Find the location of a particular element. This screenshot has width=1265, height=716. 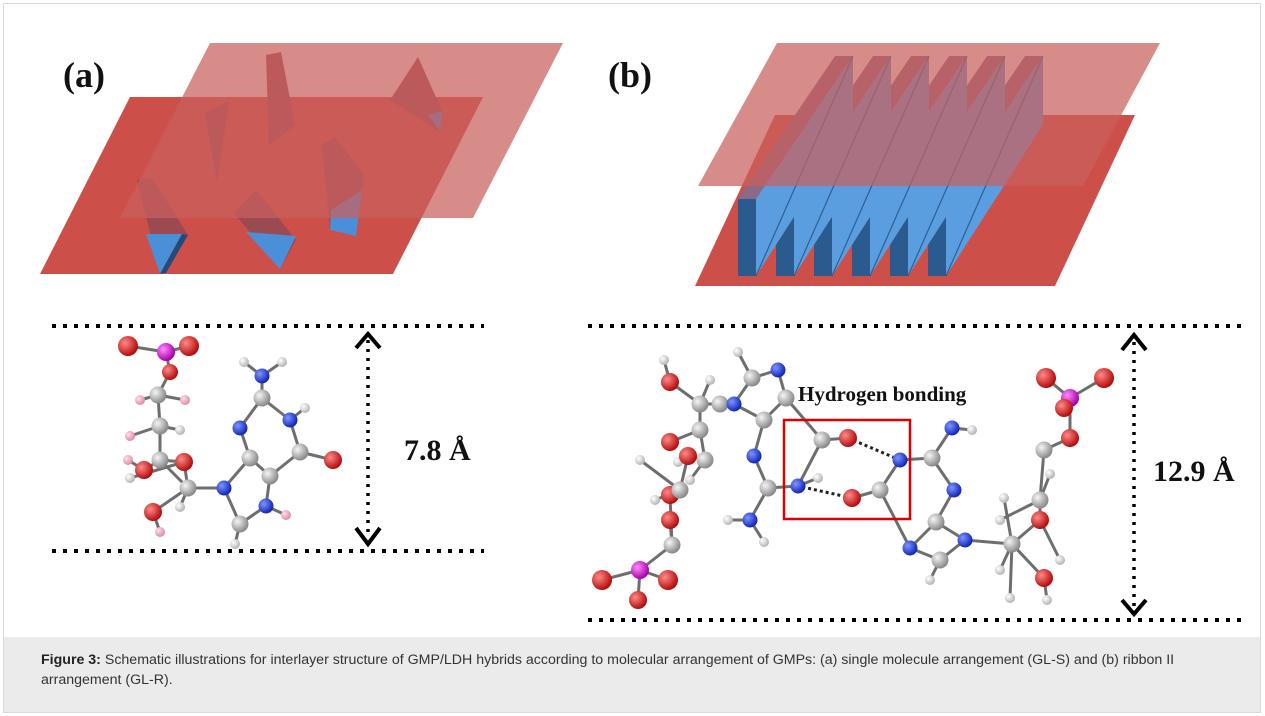

panel-b-label: (b) is located at coordinates (630, 75).